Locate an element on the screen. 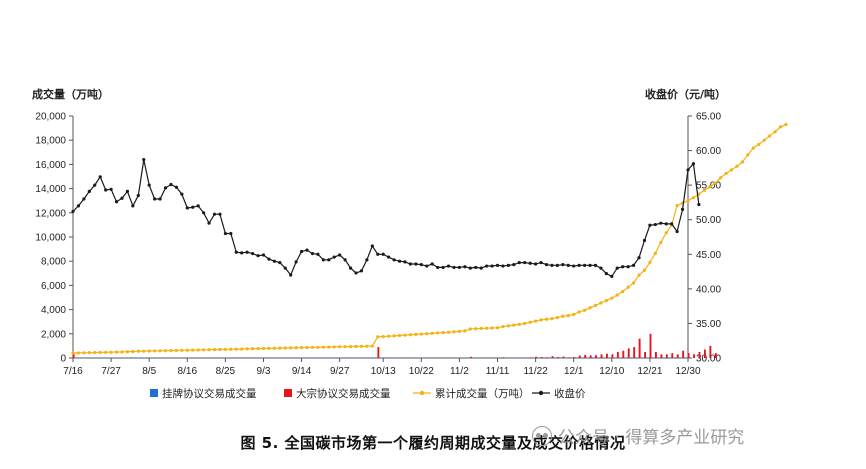  legend-item: 挂牌协议交易成交量 is located at coordinates (203, 393).